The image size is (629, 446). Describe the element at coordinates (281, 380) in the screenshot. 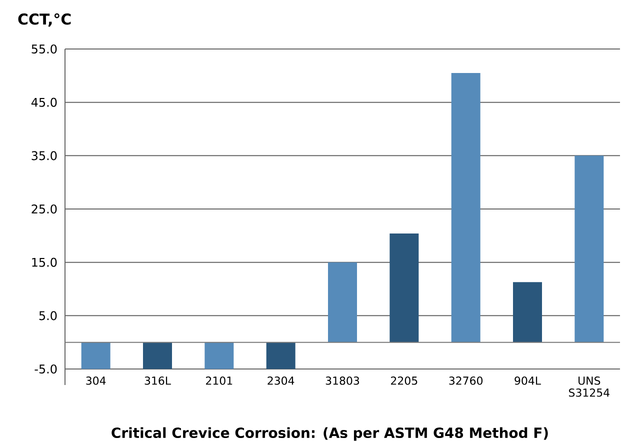

I see `x-tick-label: 2304` at that location.